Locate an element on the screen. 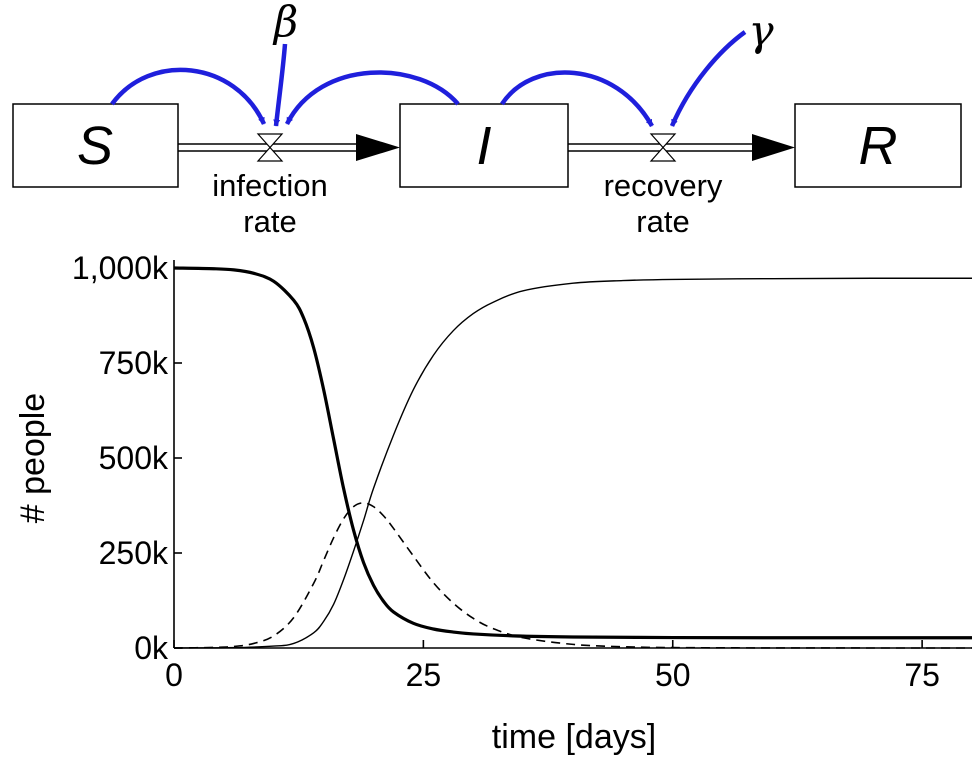  beta-parameter-label: β is located at coordinates (285, 23).